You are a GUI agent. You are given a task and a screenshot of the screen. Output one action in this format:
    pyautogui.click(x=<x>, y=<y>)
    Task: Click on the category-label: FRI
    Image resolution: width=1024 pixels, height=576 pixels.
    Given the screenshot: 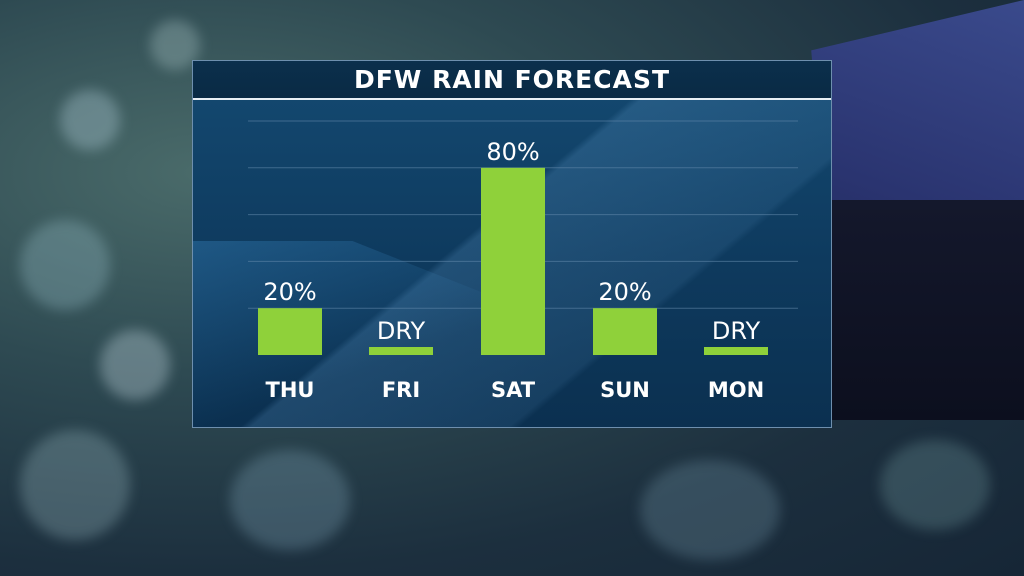 What is the action you would take?
    pyautogui.click(x=401, y=390)
    